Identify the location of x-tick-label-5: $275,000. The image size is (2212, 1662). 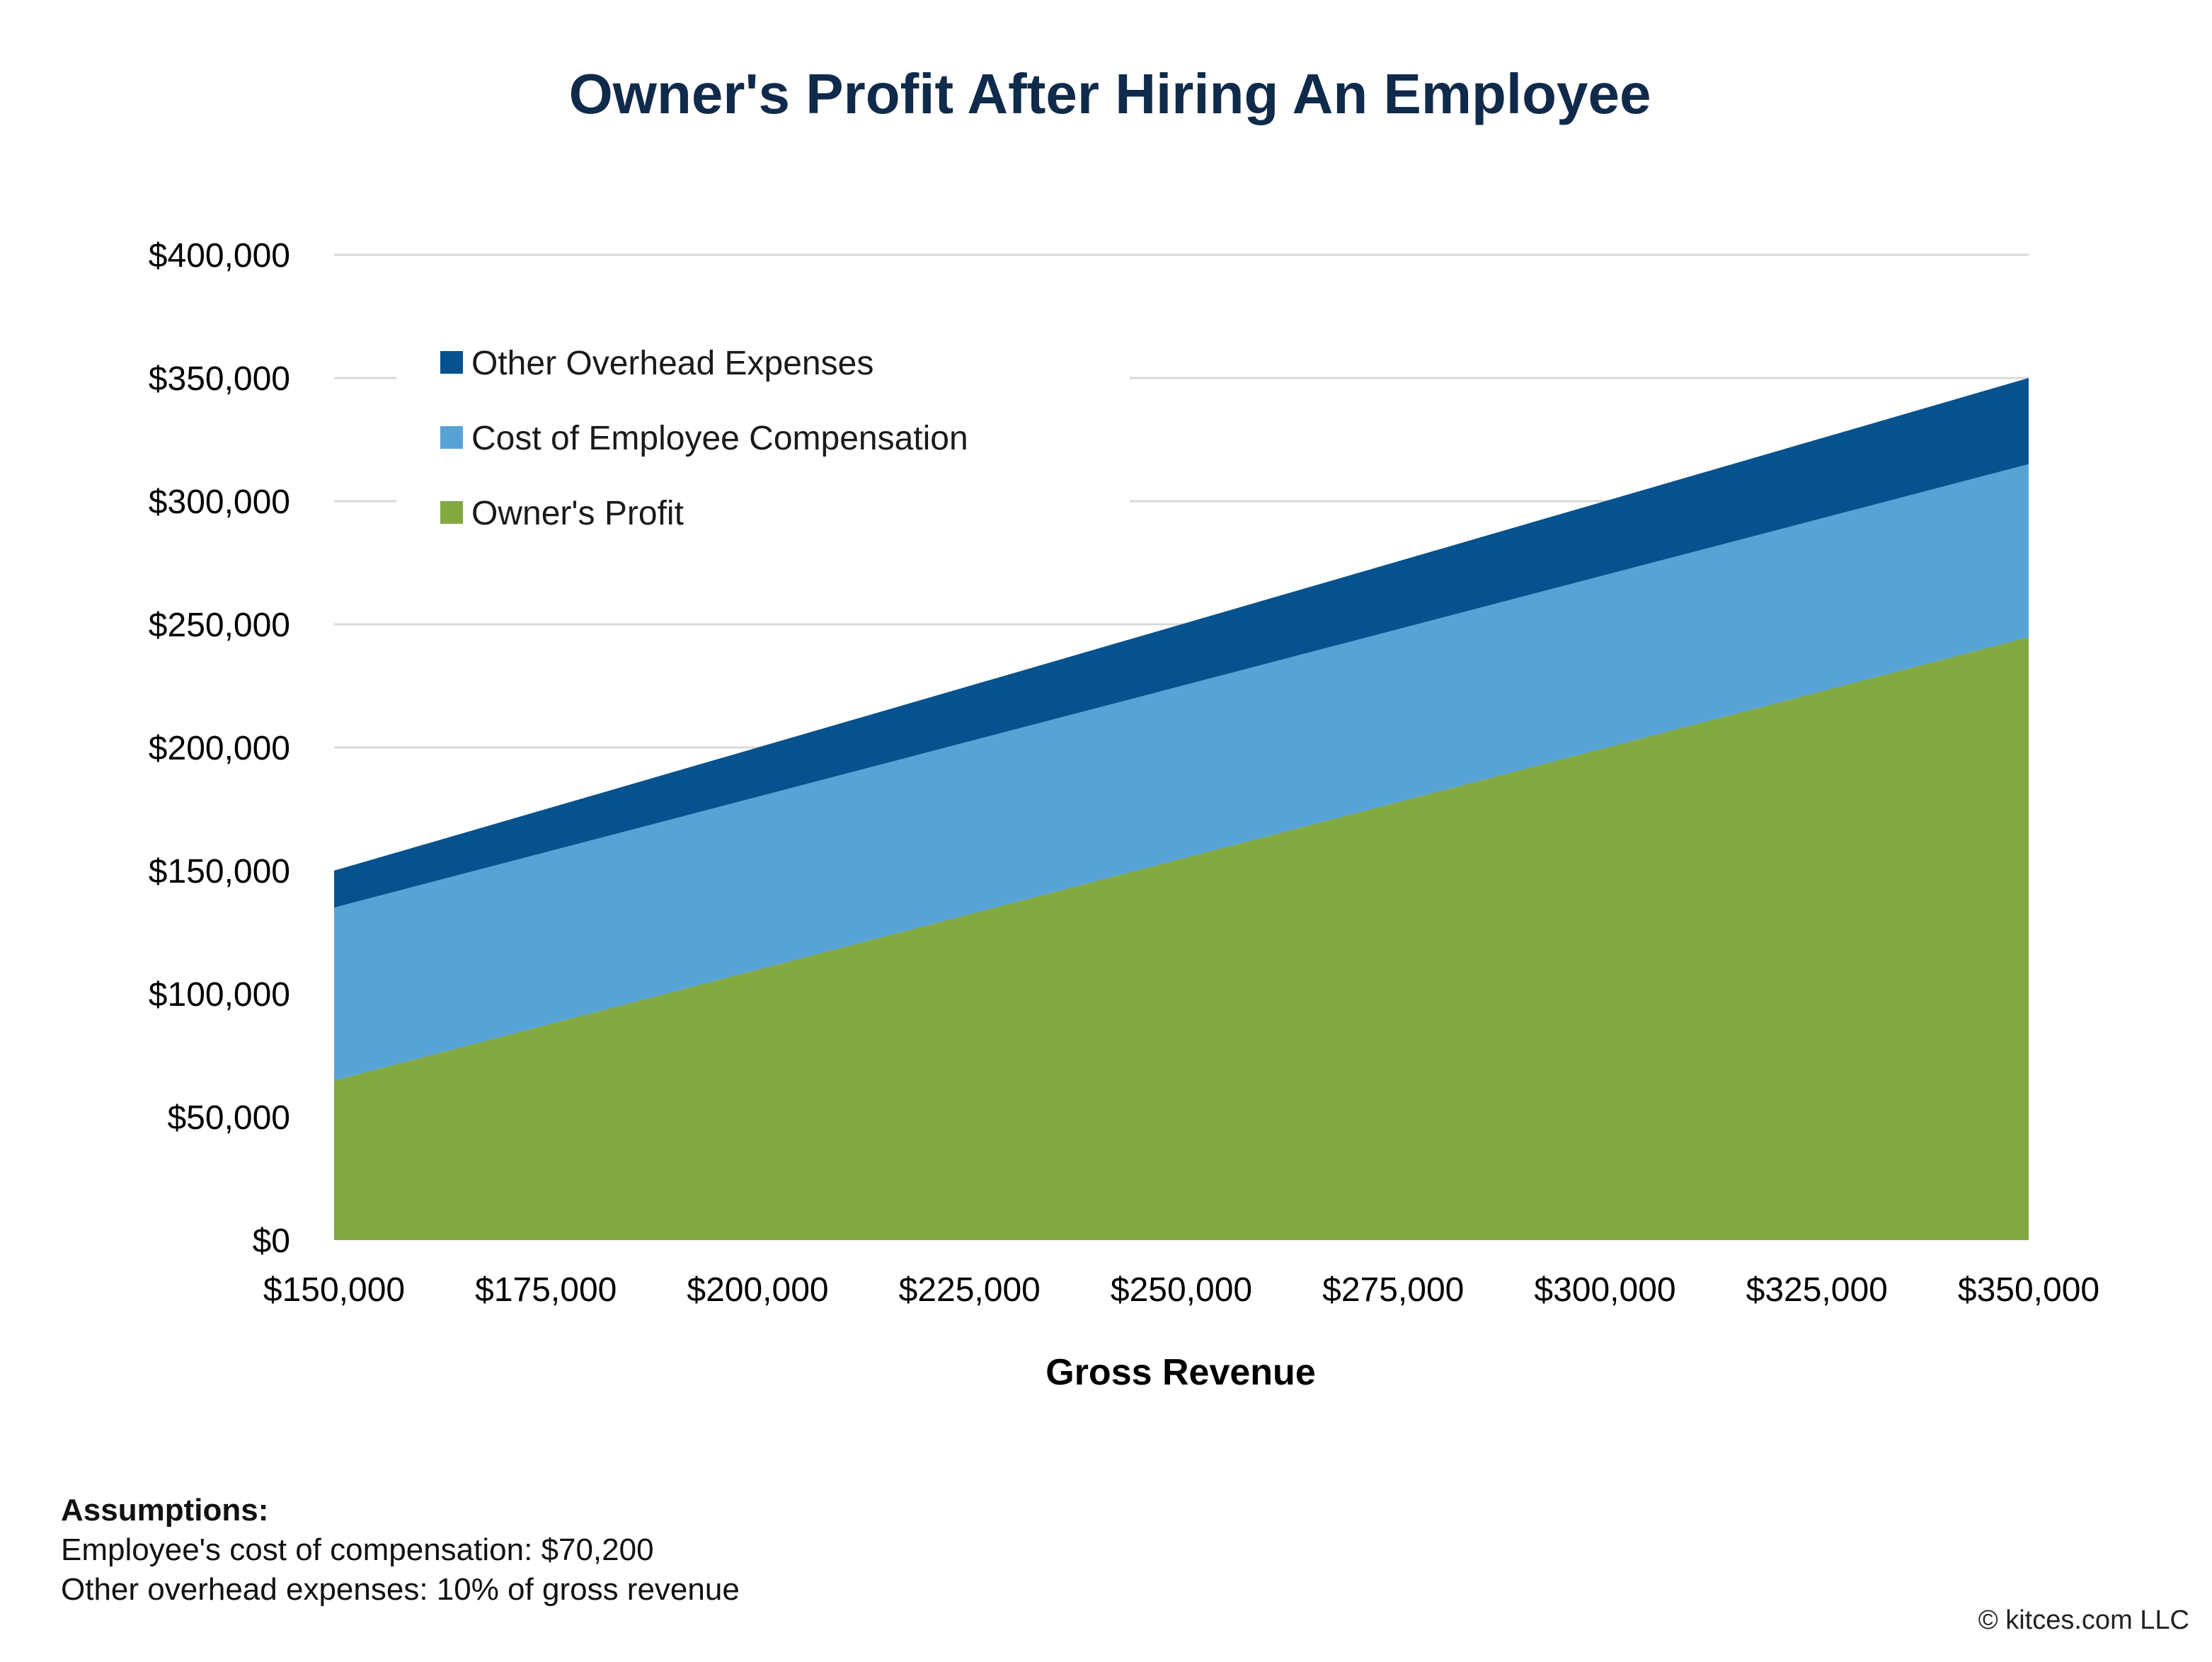
(1393, 1290).